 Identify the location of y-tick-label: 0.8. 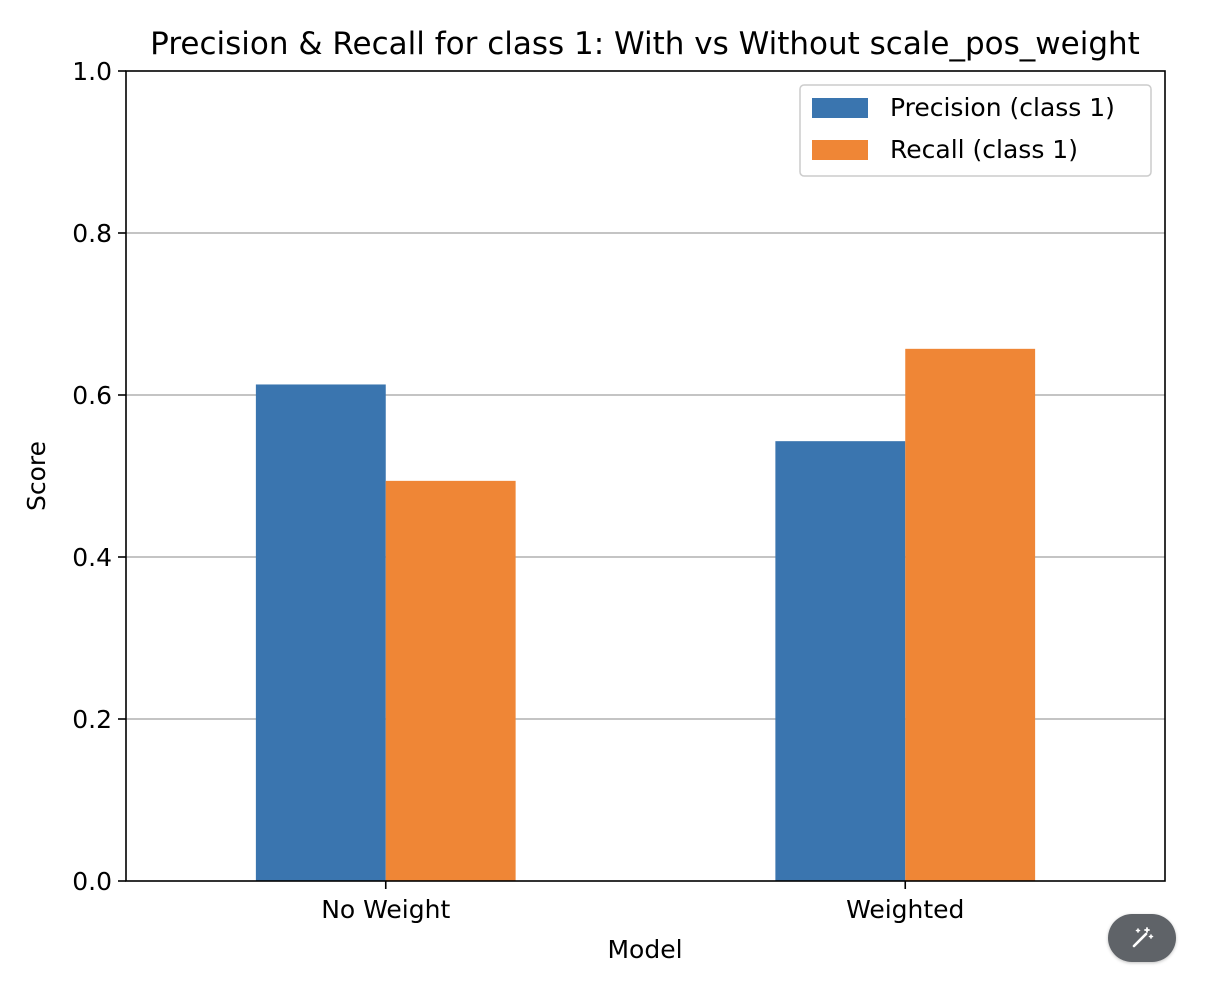
(92, 233).